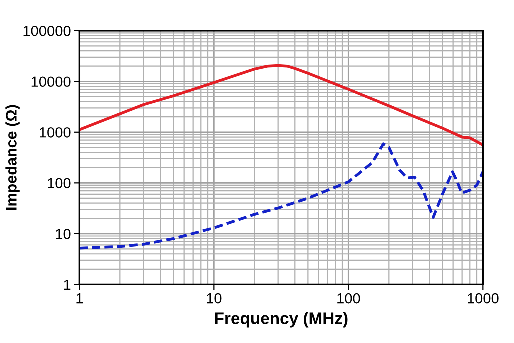  What do you see at coordinates (55, 133) in the screenshot?
I see `y-tick-label: 1000` at bounding box center [55, 133].